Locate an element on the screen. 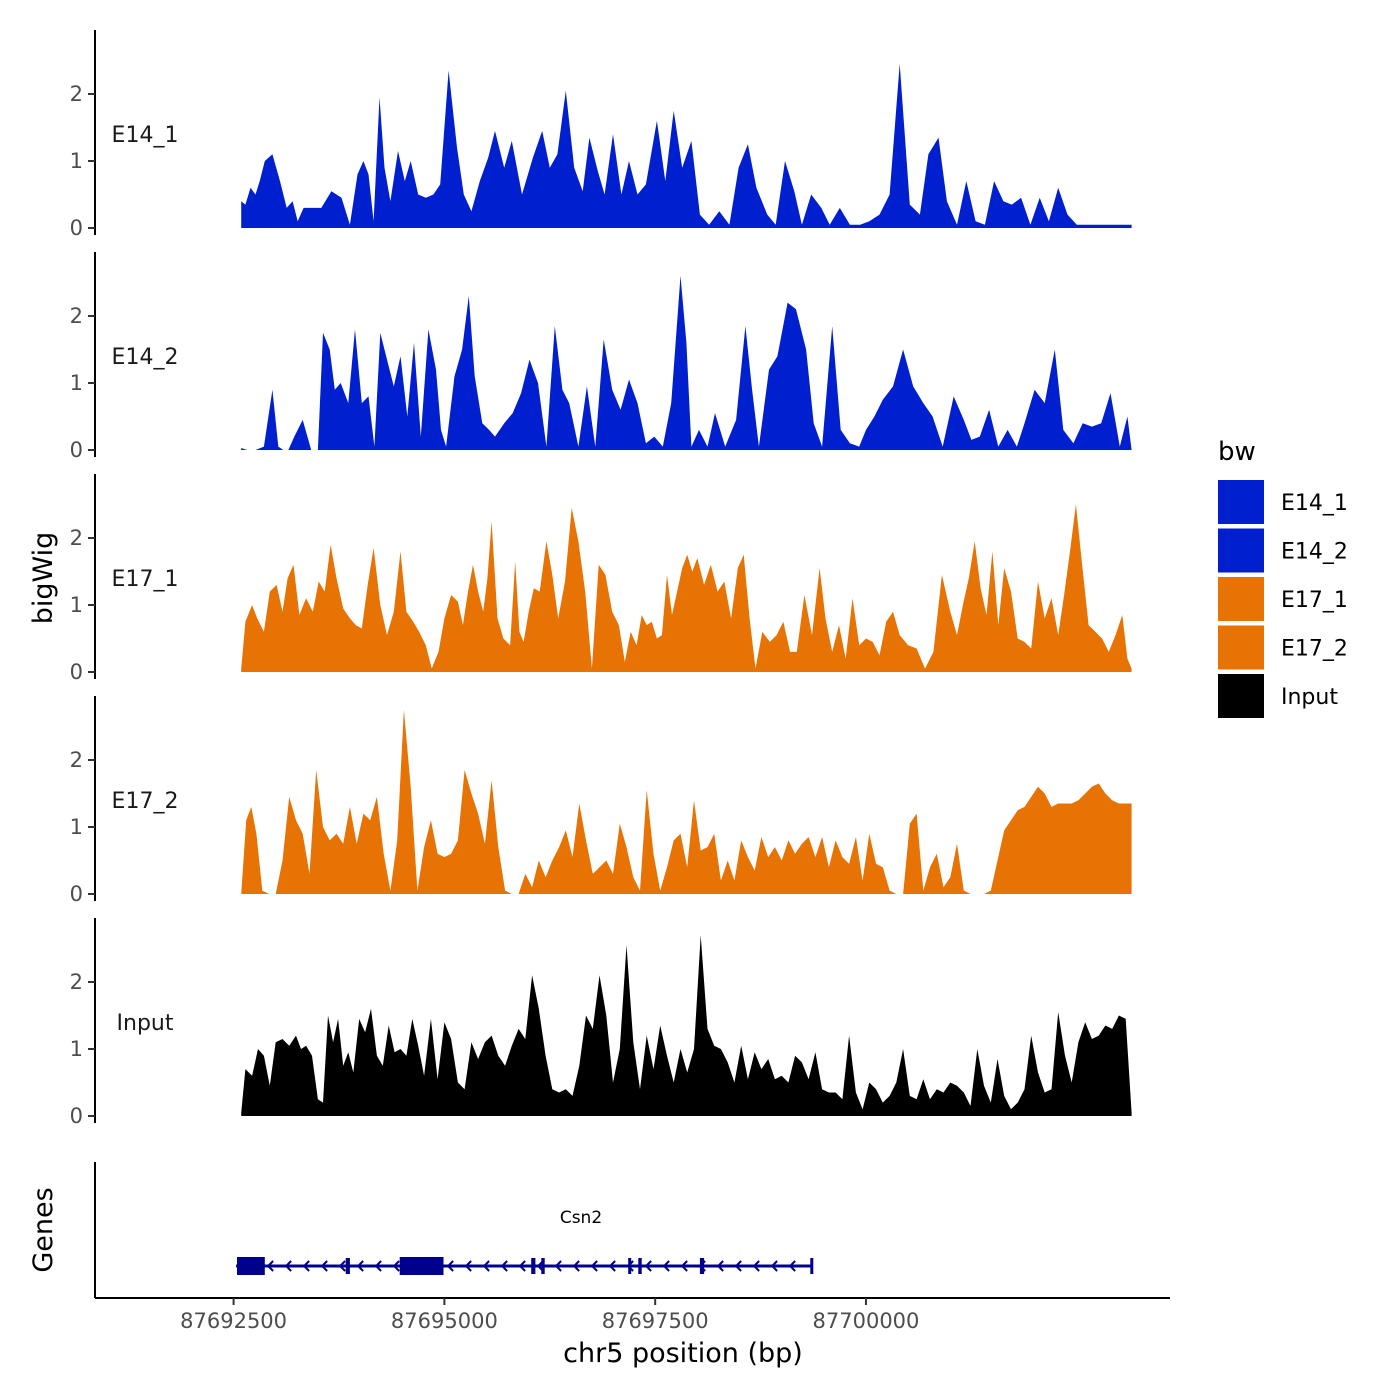  y-axis-title: bigWig is located at coordinates (43, 578).